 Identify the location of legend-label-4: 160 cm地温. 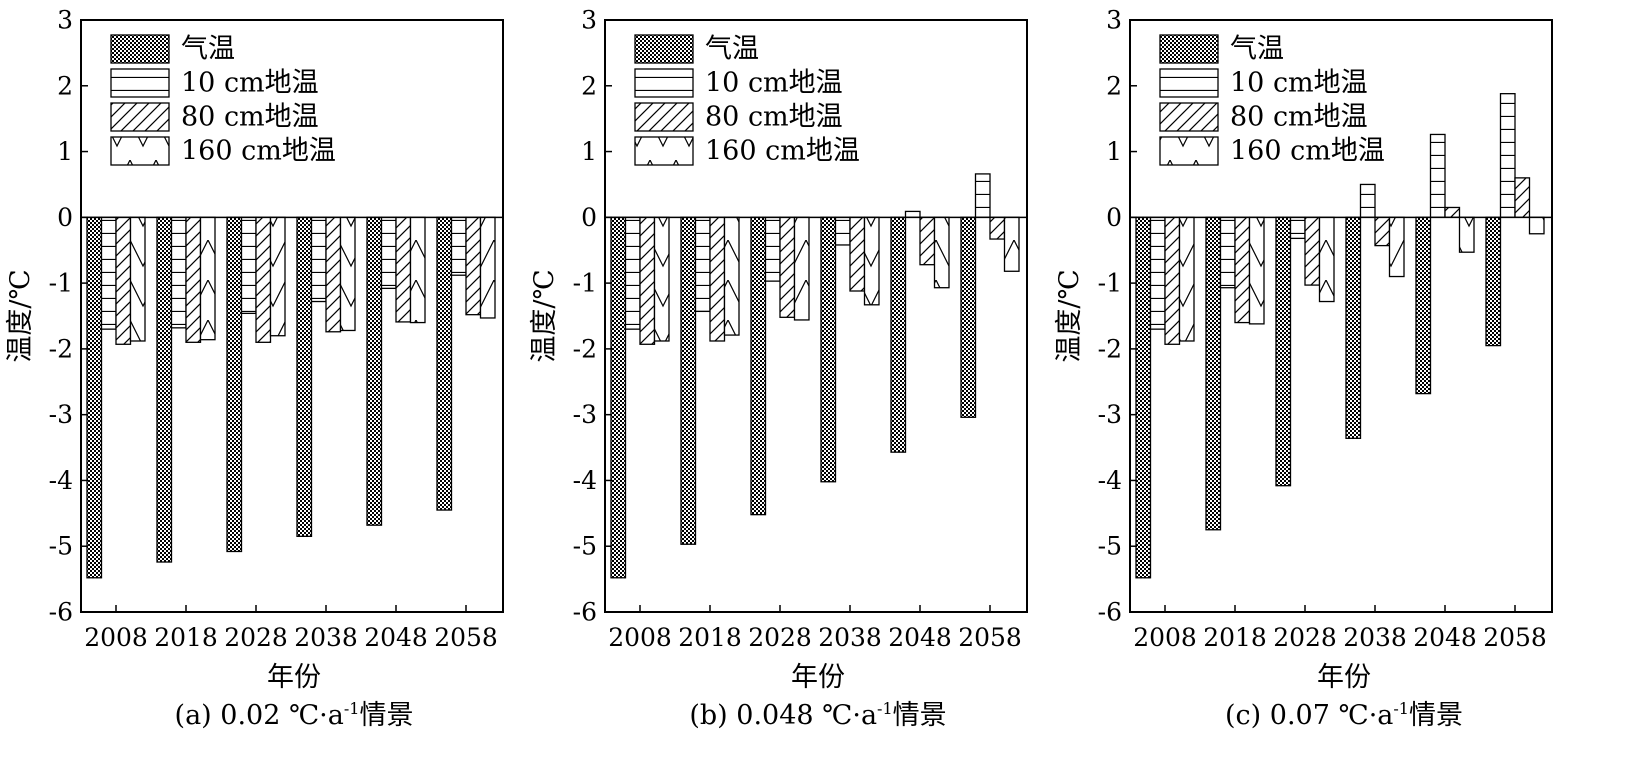
(258, 151).